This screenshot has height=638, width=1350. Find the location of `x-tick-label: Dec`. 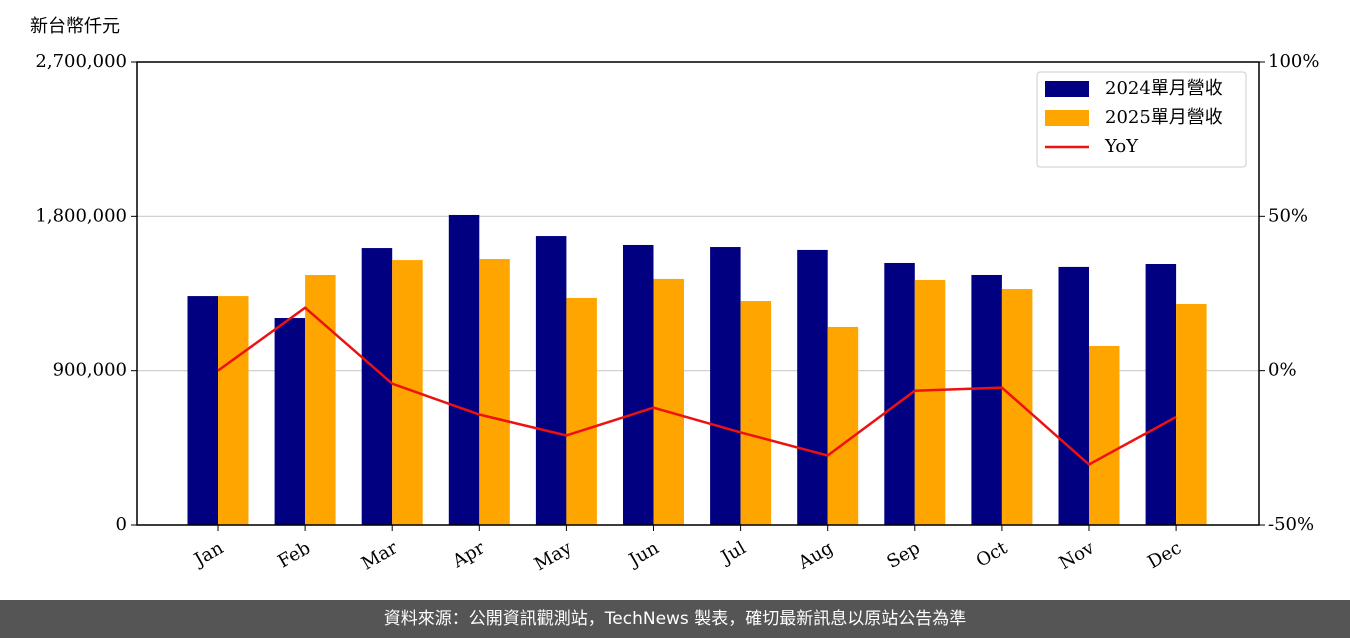

x-tick-label: Dec is located at coordinates (1164, 555).